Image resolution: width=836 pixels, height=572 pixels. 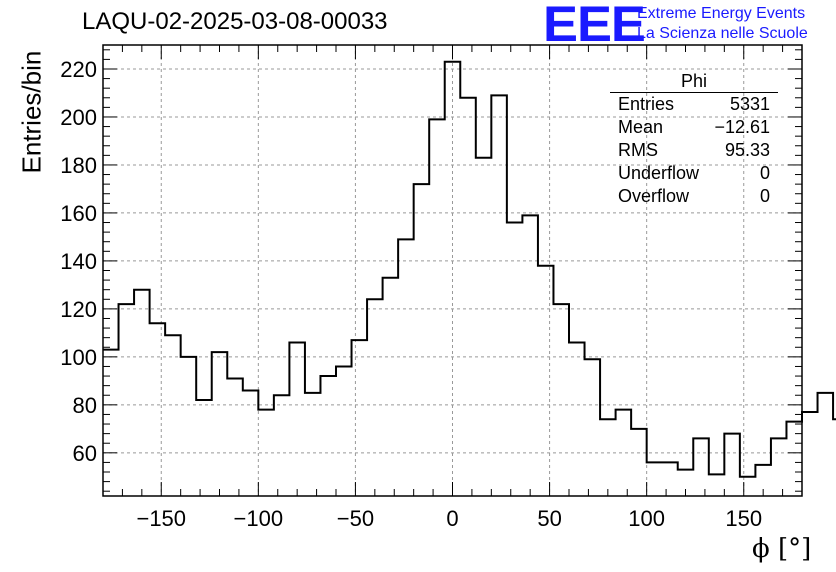 What do you see at coordinates (694, 81) in the screenshot?
I see `stats-title: Phi` at bounding box center [694, 81].